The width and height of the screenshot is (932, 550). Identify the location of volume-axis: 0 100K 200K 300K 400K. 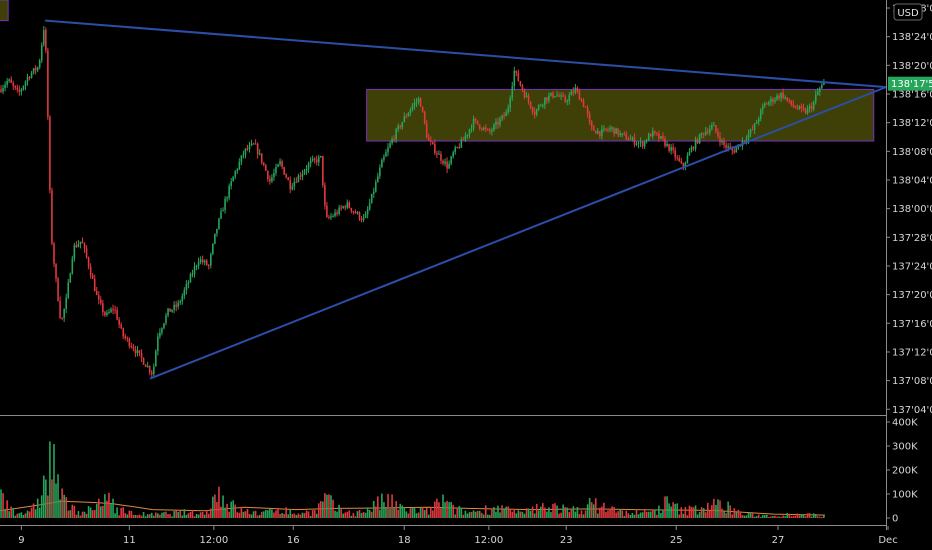
(902, 471).